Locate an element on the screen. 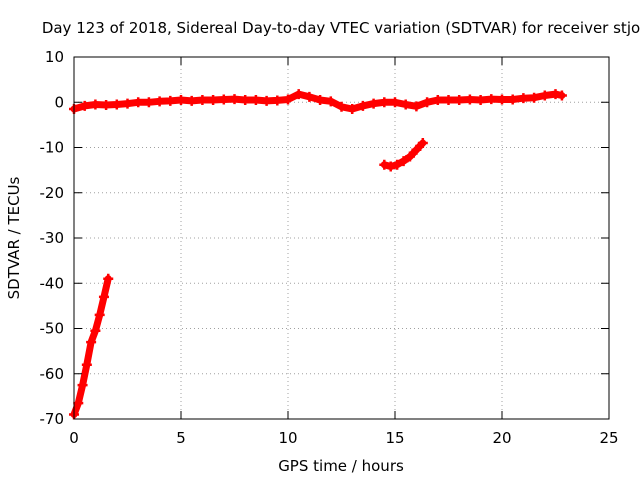 The height and width of the screenshot is (480, 640). y-tick-label: -50 is located at coordinates (52, 329).